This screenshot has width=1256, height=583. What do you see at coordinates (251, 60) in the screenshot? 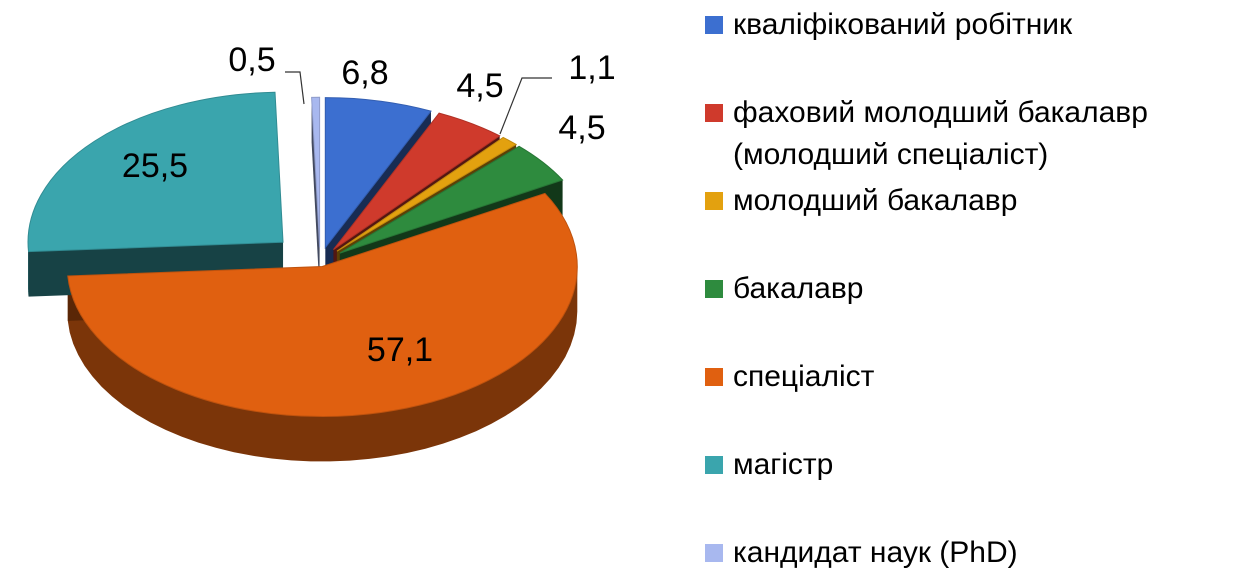
I see `data-label: 0,5` at bounding box center [251, 60].